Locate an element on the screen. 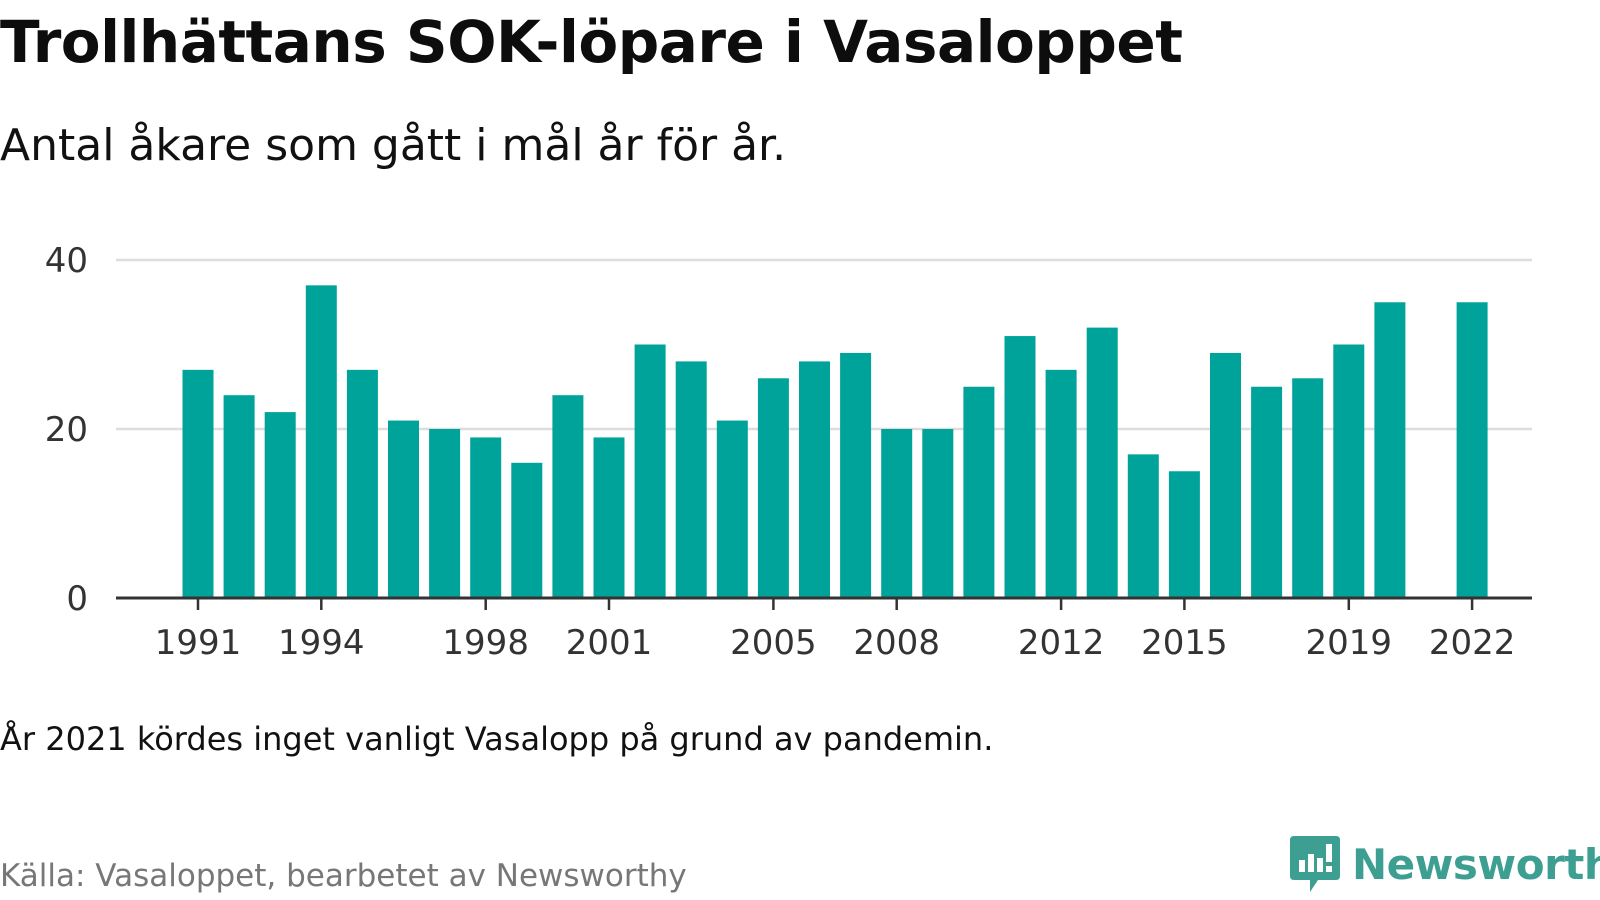  bar-1997 is located at coordinates (445, 513).